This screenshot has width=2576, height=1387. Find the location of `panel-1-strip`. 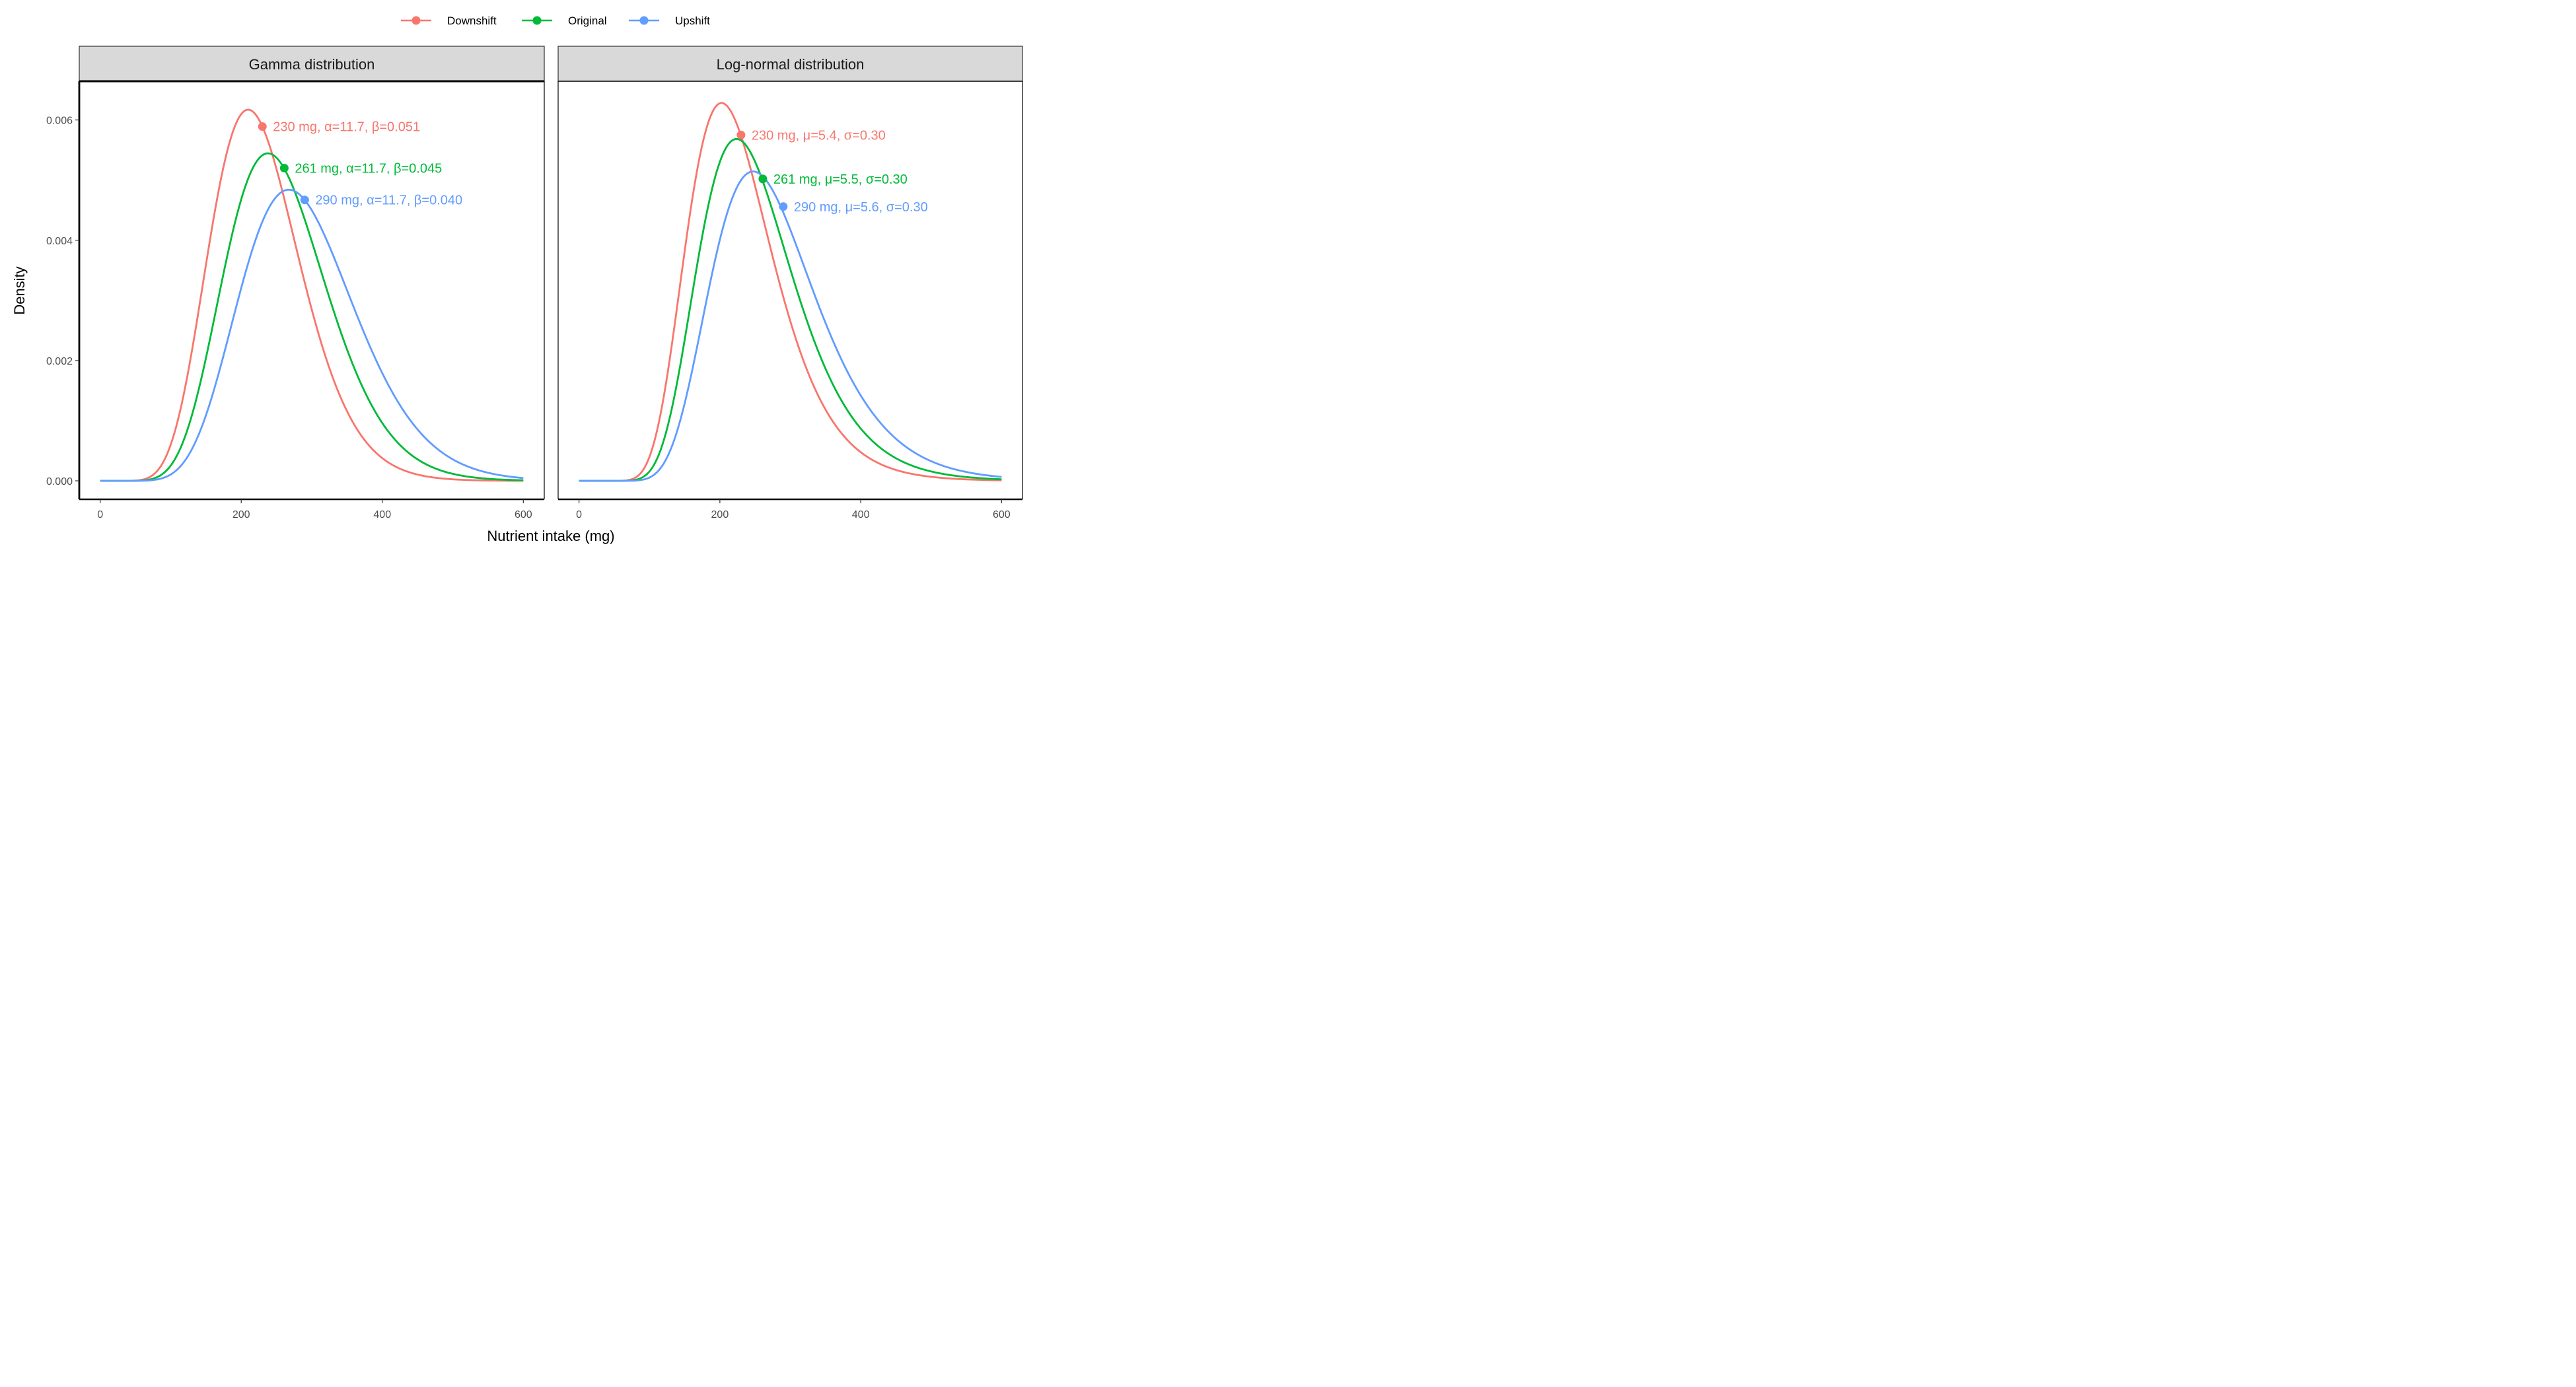

panel-1-strip is located at coordinates (312, 64).